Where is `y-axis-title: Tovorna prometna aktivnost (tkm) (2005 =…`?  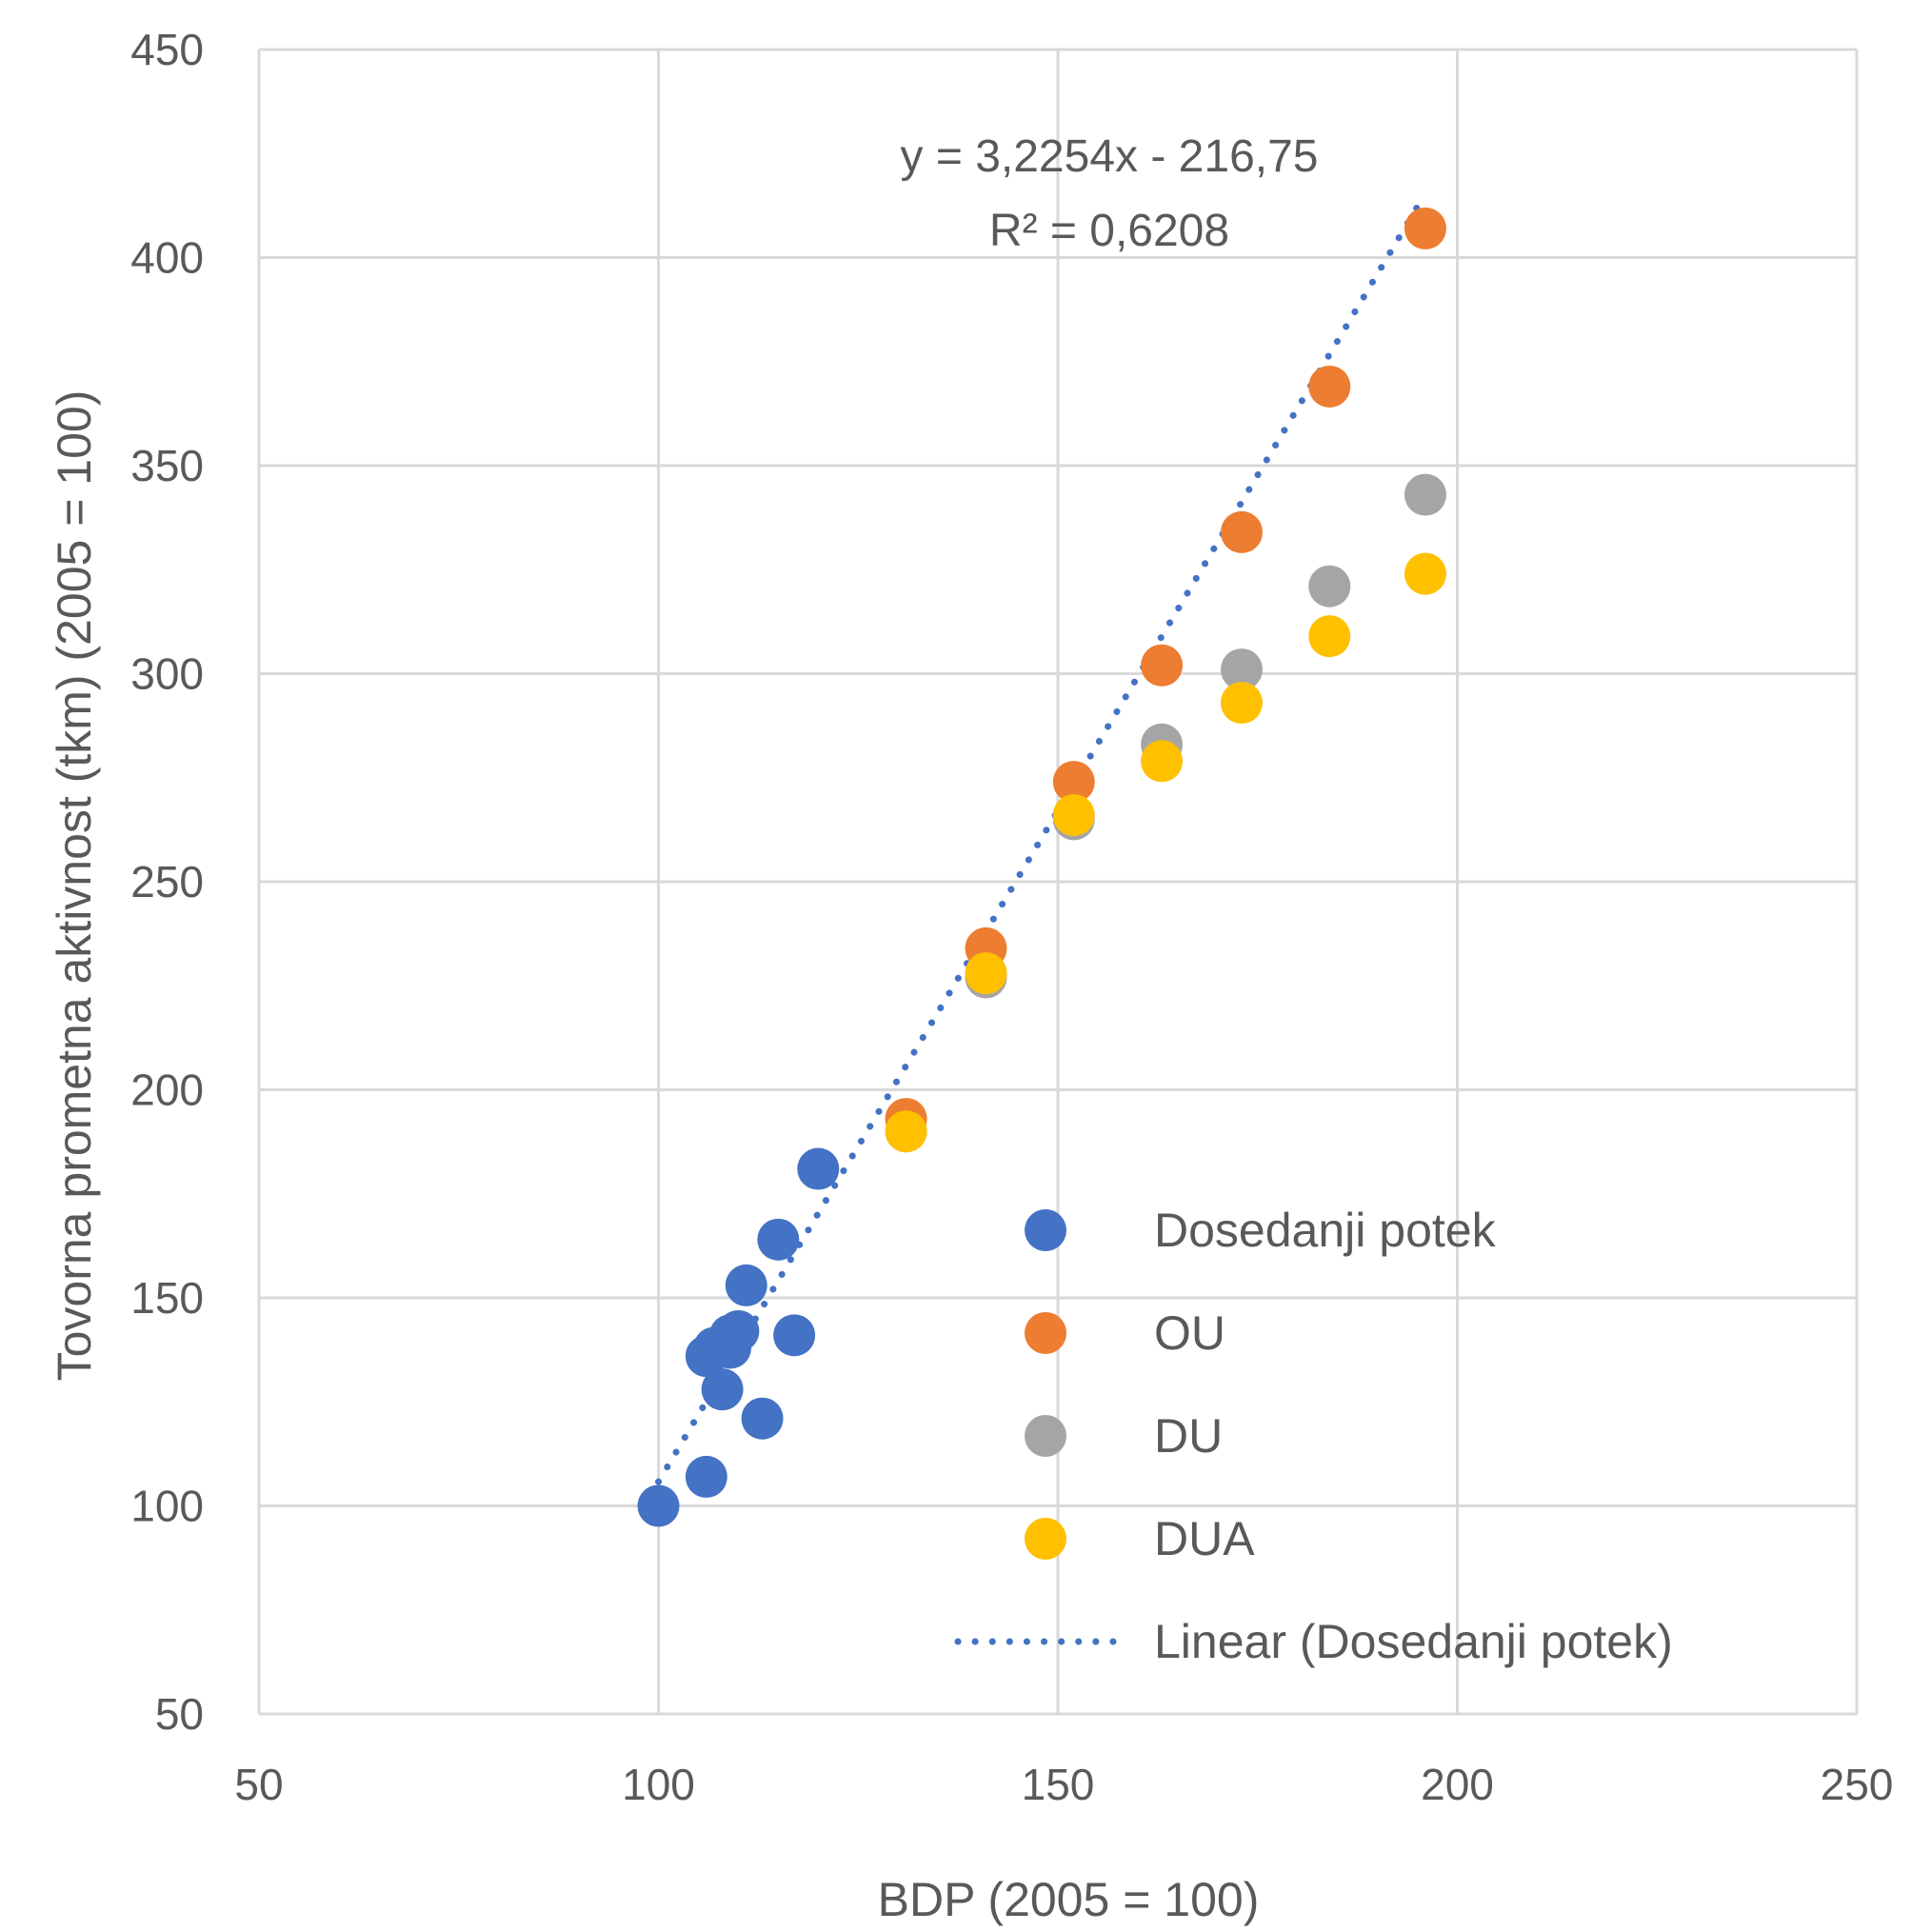
y-axis-title: Tovorna prometna aktivnost (tkm) (2005 =… is located at coordinates (74, 886).